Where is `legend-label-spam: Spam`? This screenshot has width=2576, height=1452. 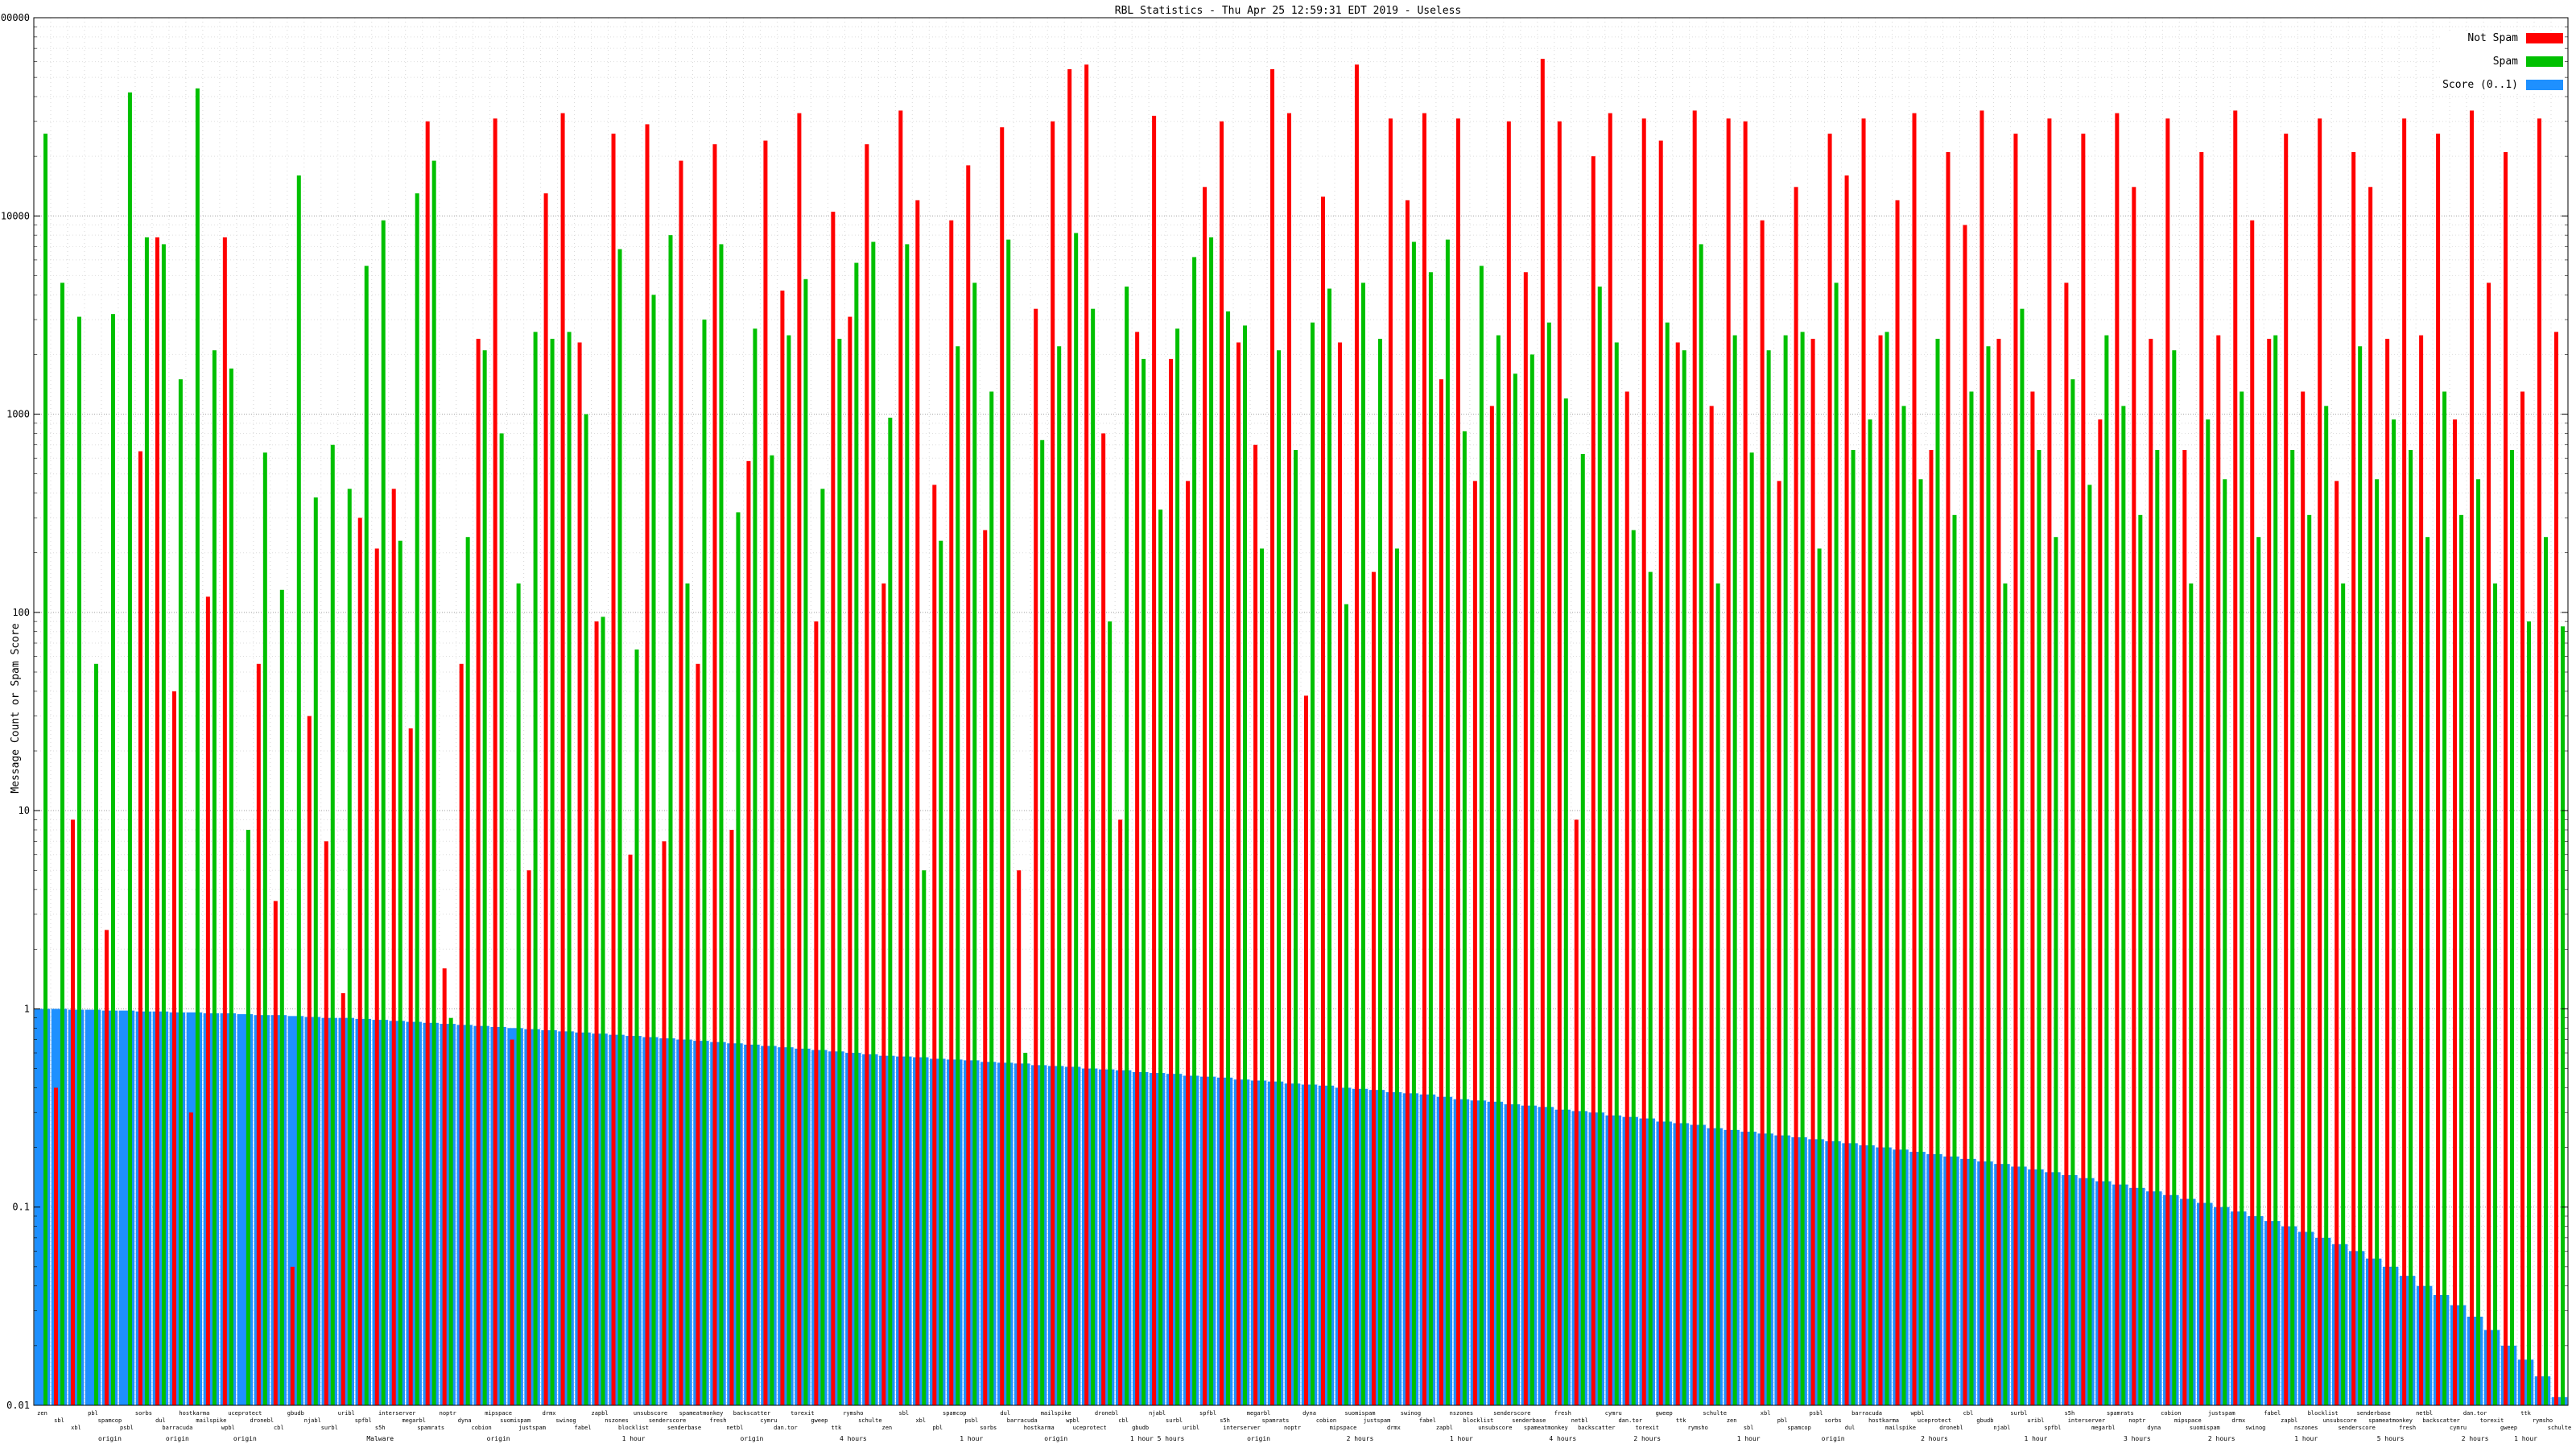 legend-label-spam: Spam is located at coordinates (2505, 62).